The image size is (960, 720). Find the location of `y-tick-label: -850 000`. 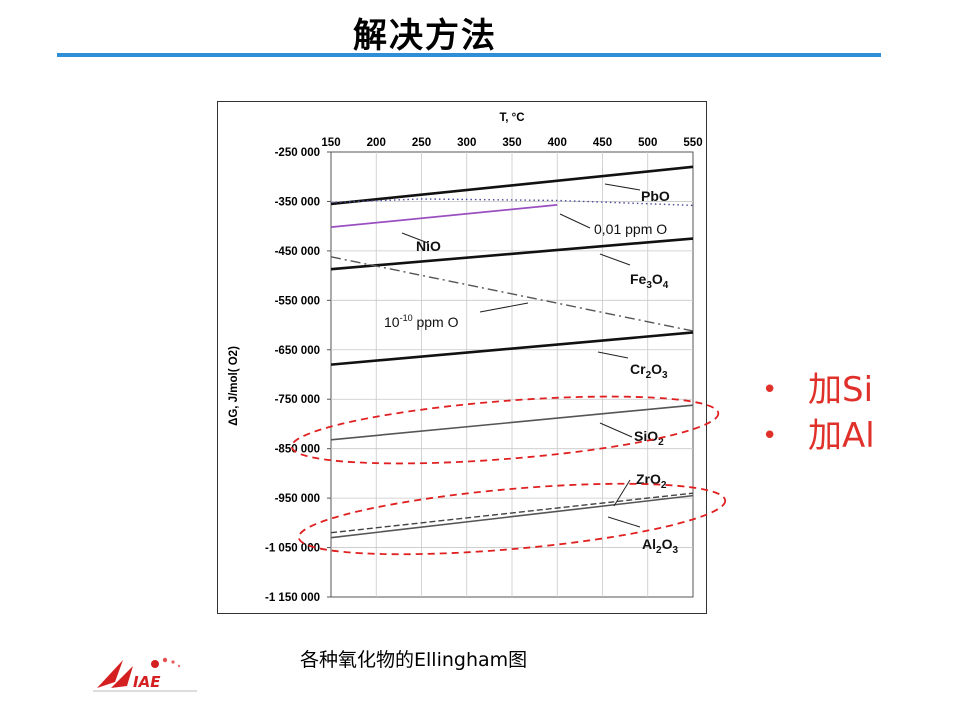

y-tick-label: -850 000 is located at coordinates (297, 450).